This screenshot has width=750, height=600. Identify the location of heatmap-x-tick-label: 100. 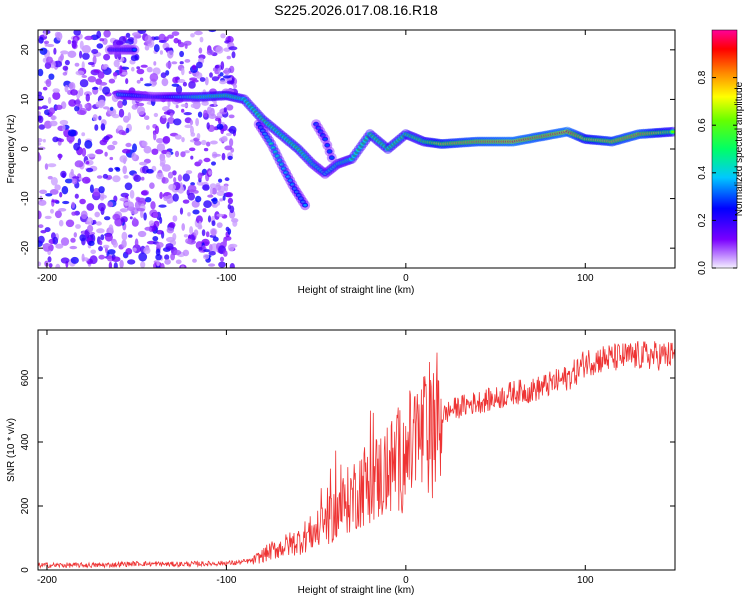
(585, 278).